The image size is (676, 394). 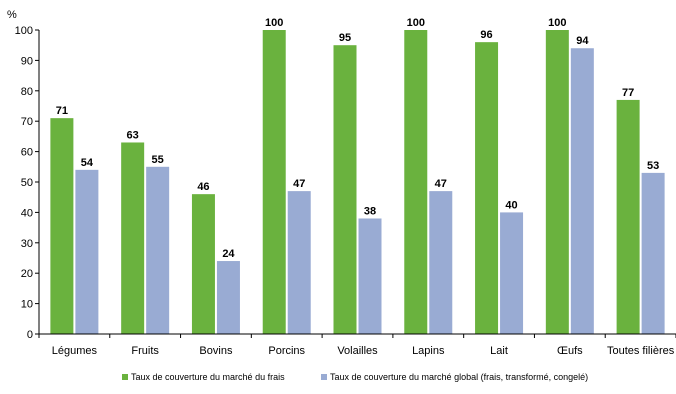 I want to click on y-axis: 0 10 20 30 40 50 60 70 80 90 100, so click(x=27, y=183).